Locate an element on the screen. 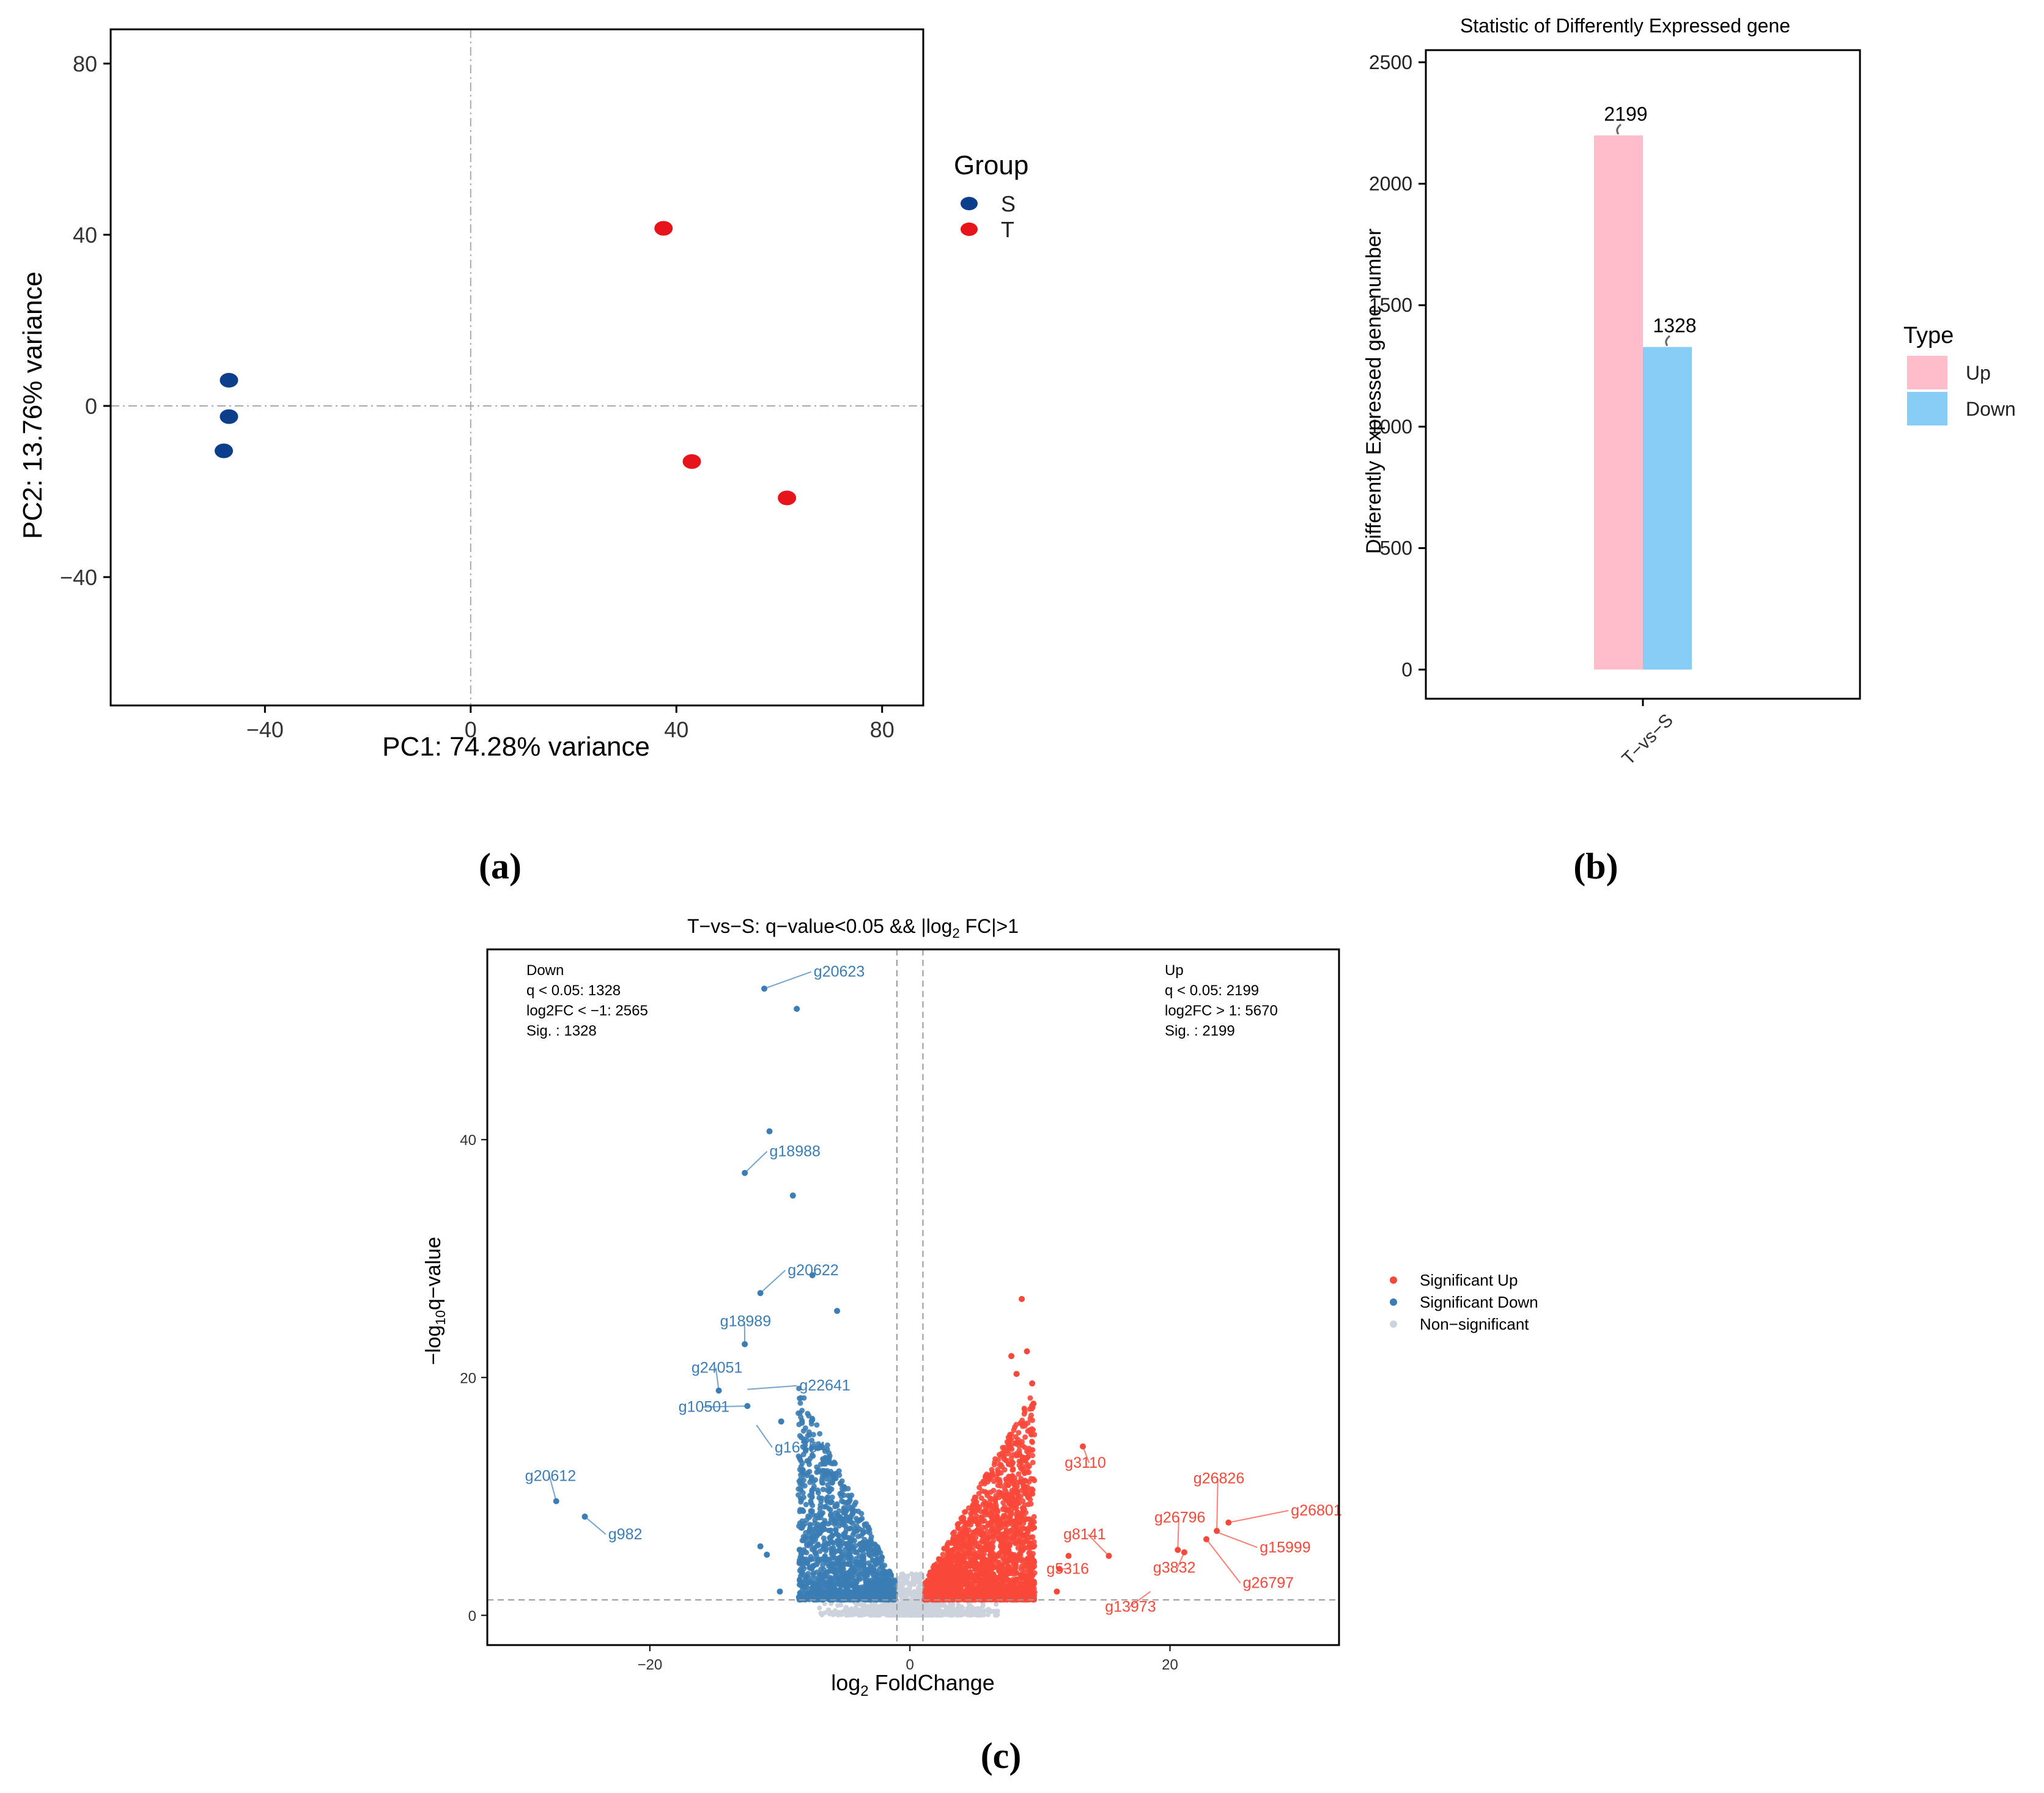 The width and height of the screenshot is (2044, 1793). volcano-gene-label: g18989 is located at coordinates (745, 1321).